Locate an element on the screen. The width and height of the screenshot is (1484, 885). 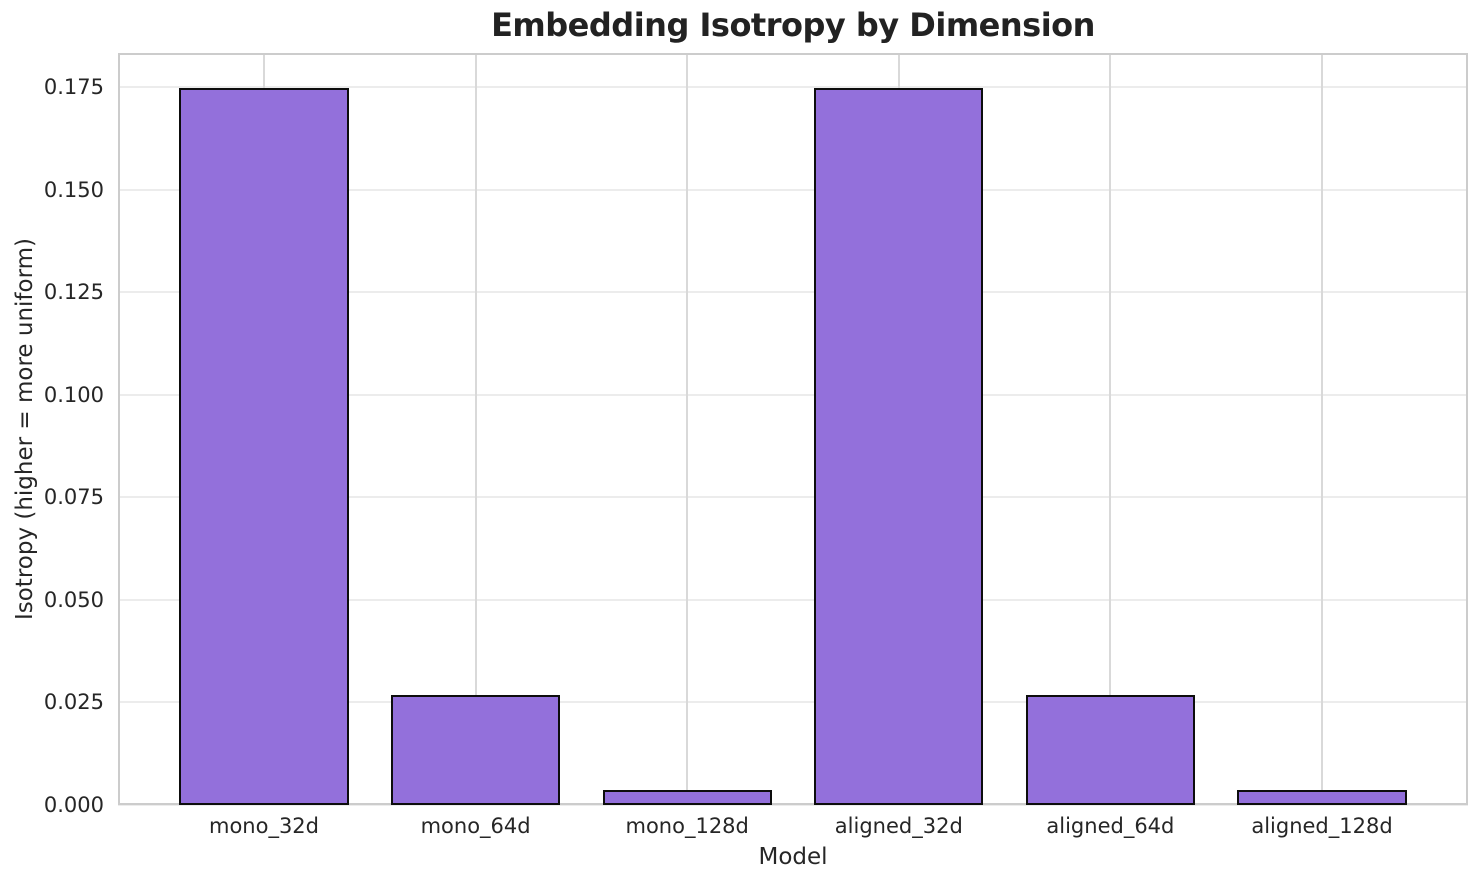
x-tick-label-mono_64d: mono_64d is located at coordinates (475, 826).